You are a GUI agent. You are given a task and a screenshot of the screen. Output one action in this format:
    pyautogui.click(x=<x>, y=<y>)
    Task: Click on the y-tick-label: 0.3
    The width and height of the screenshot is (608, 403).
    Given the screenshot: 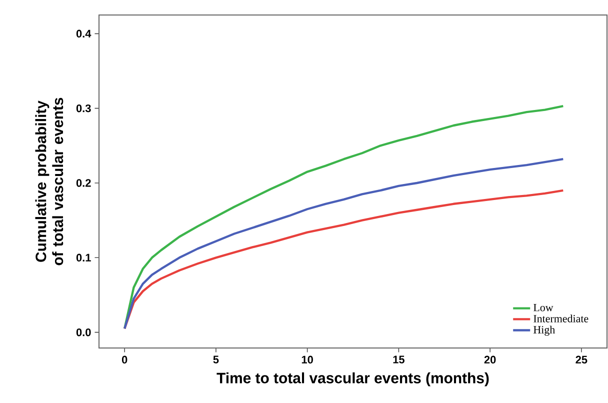 What is the action you would take?
    pyautogui.click(x=83, y=108)
    